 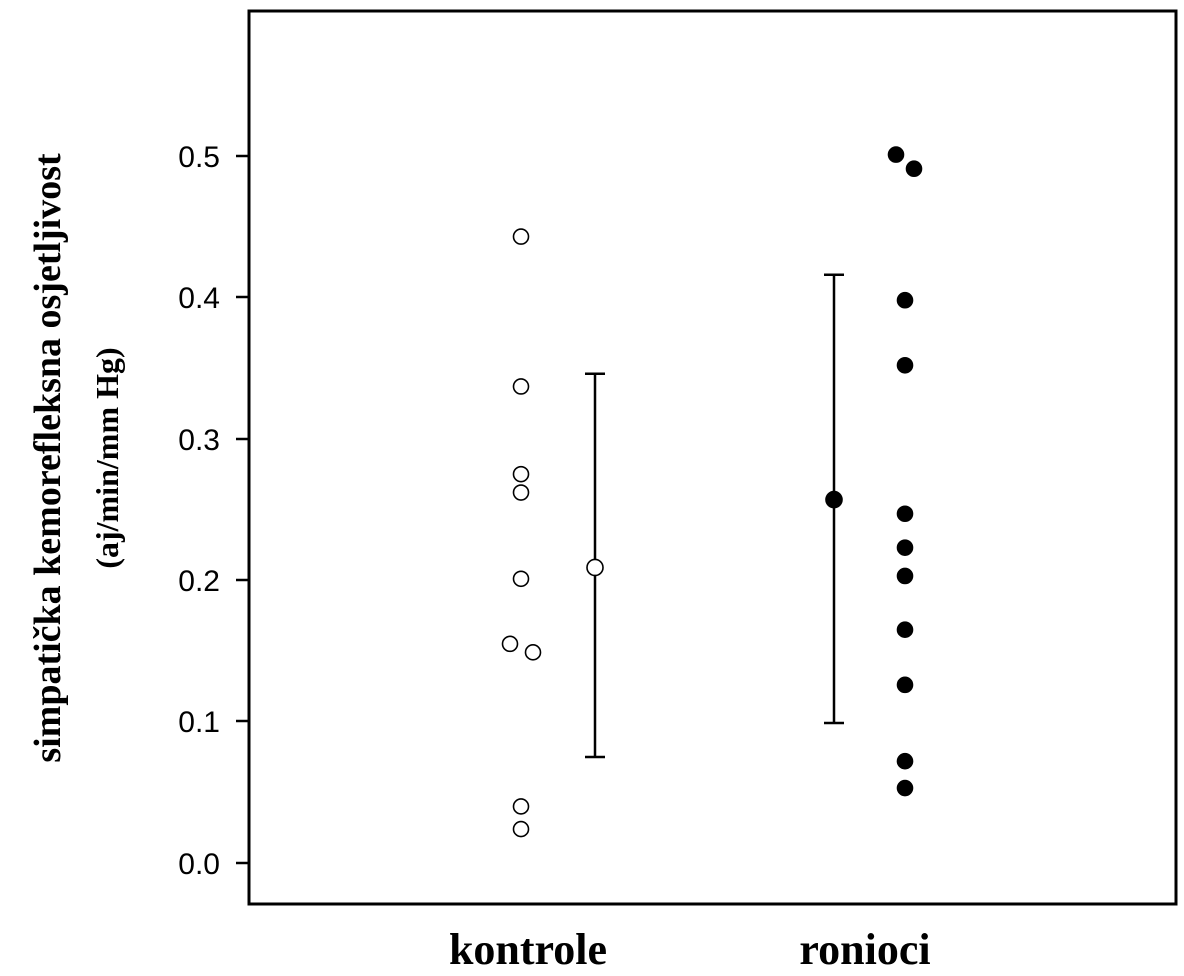 I want to click on y-axis-unit-label: (aj/min/mm Hg), so click(x=107, y=457).